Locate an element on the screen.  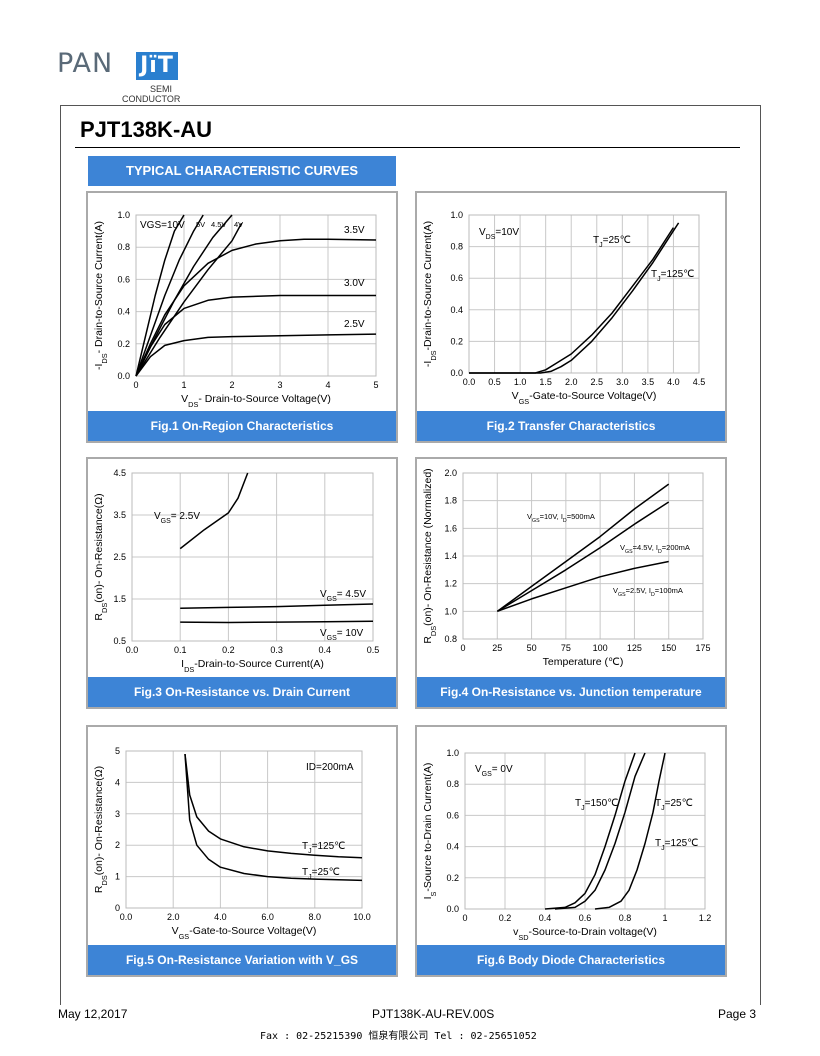
y-tick-label: 5 is located at coordinates (117, 751).